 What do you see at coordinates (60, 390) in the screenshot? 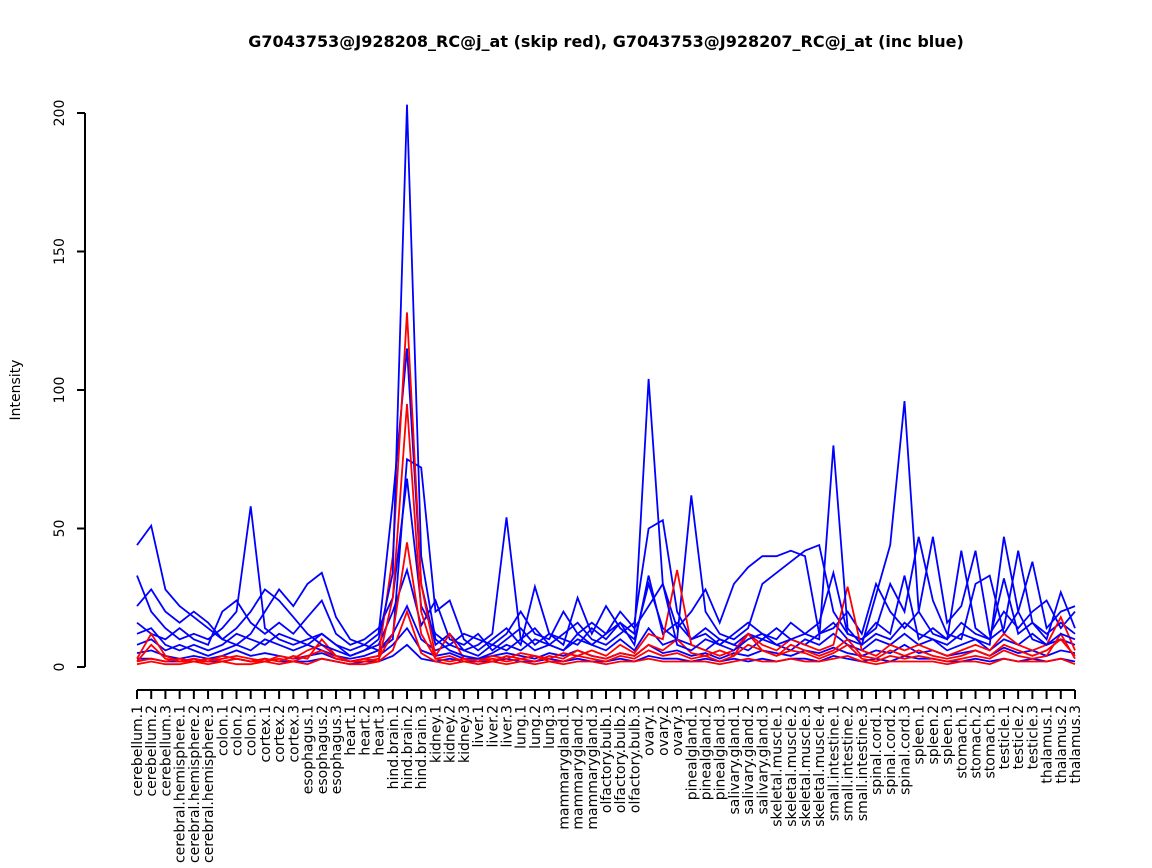
I see `y-tick-label: 100` at bounding box center [60, 390].